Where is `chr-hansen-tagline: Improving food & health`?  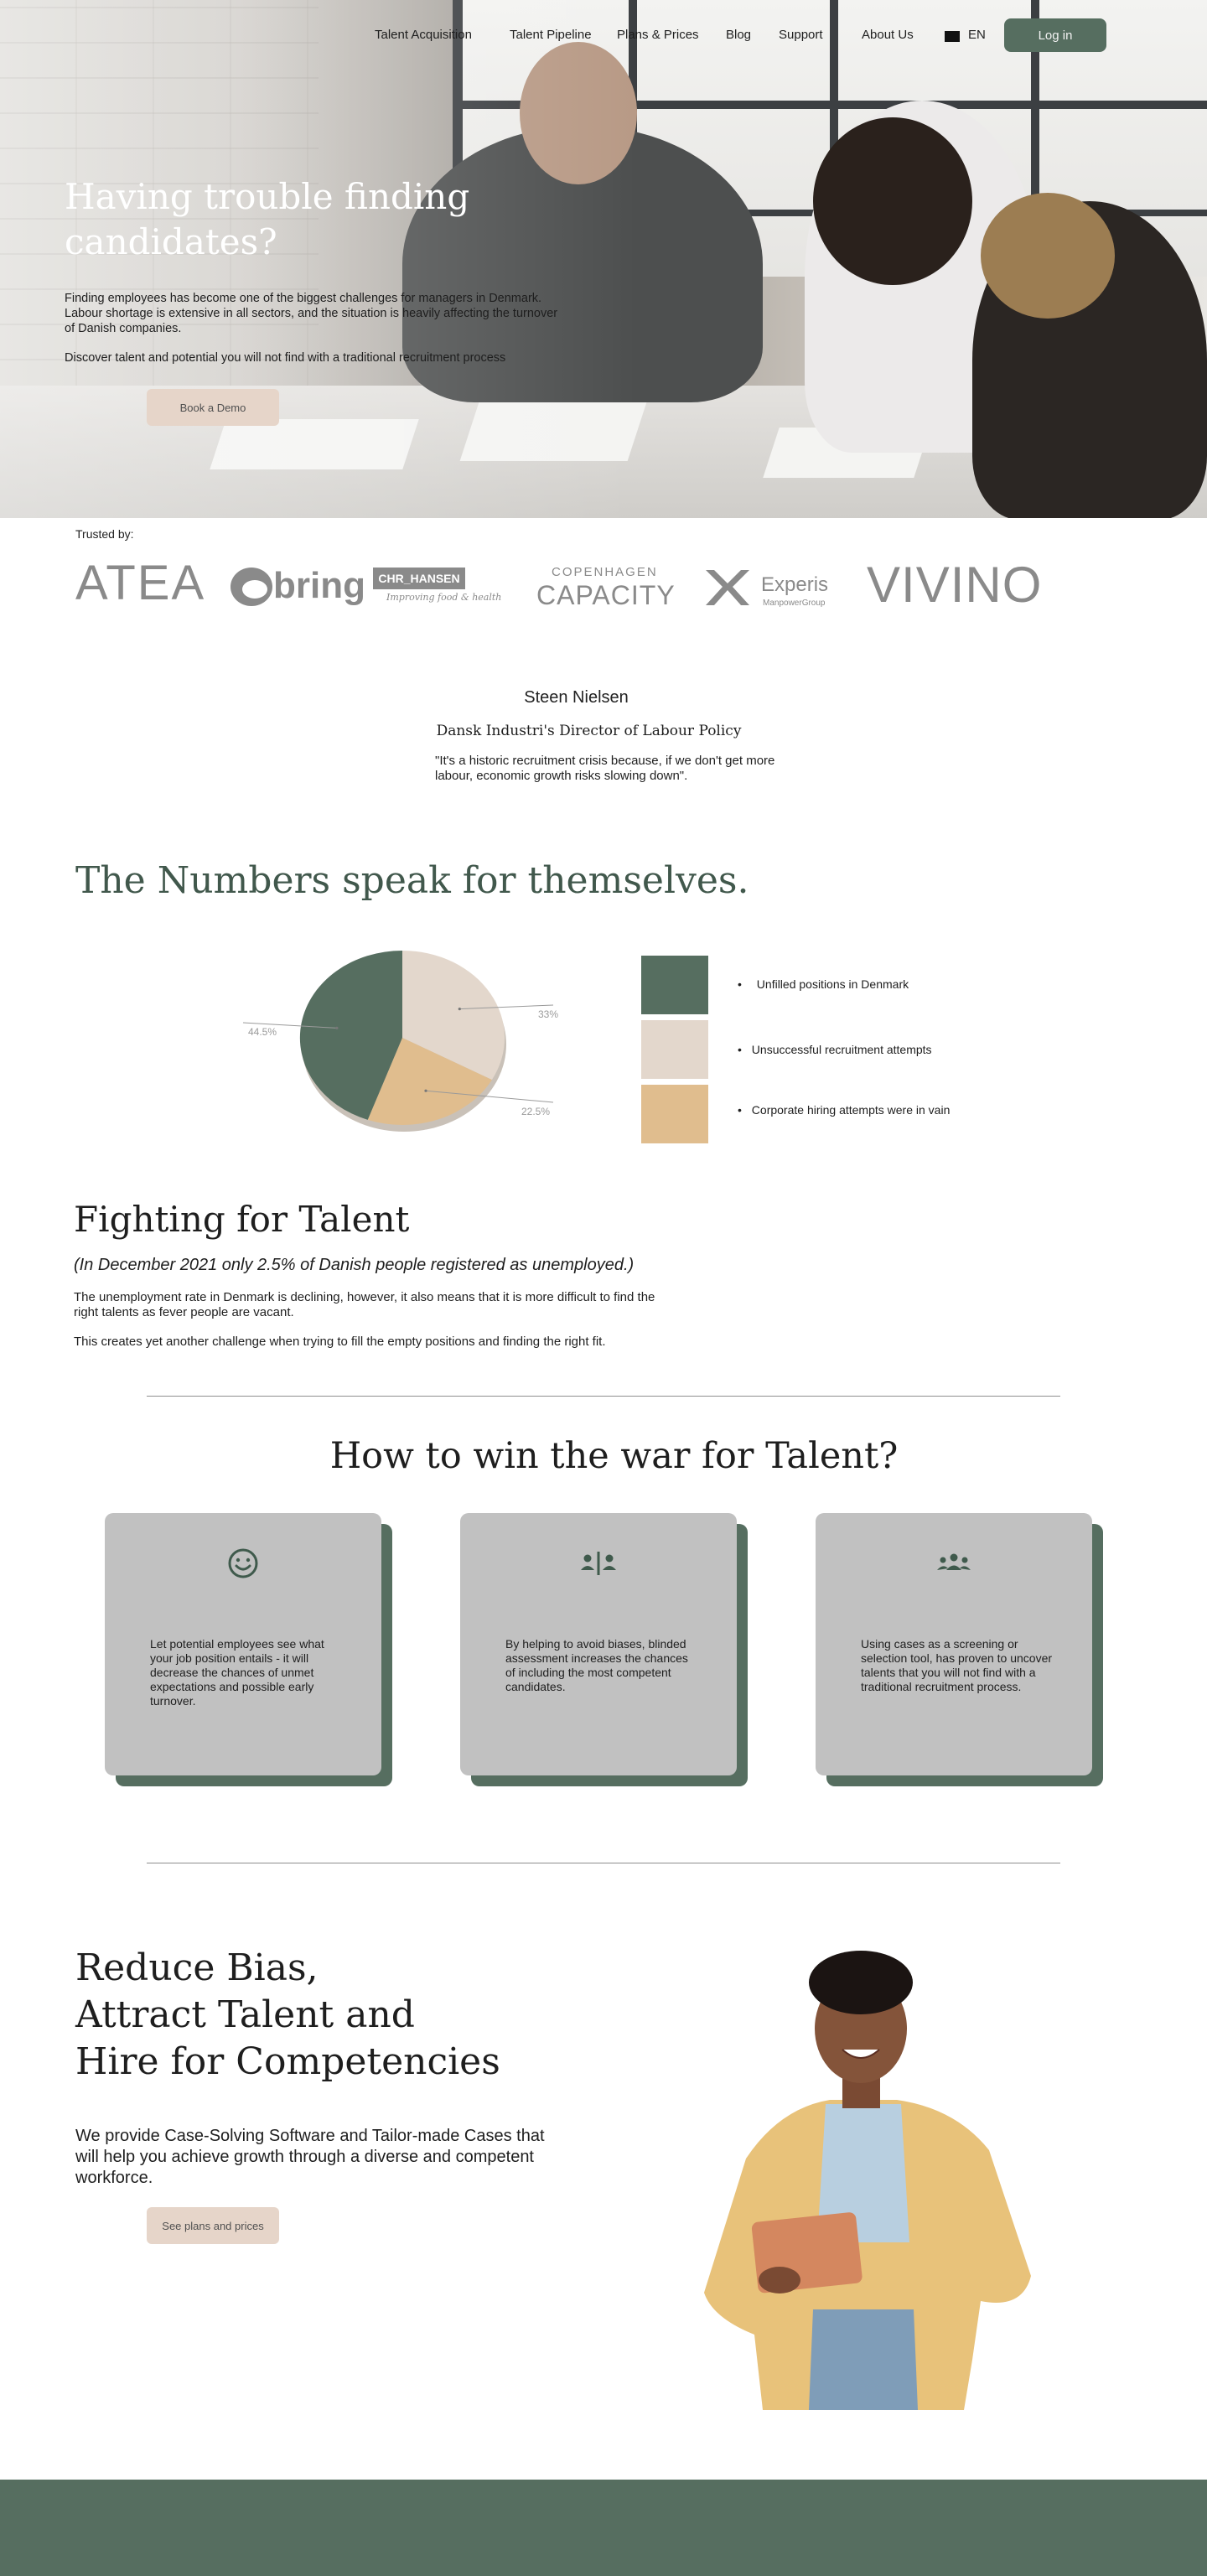 chr-hansen-tagline: Improving food & health is located at coordinates (444, 597).